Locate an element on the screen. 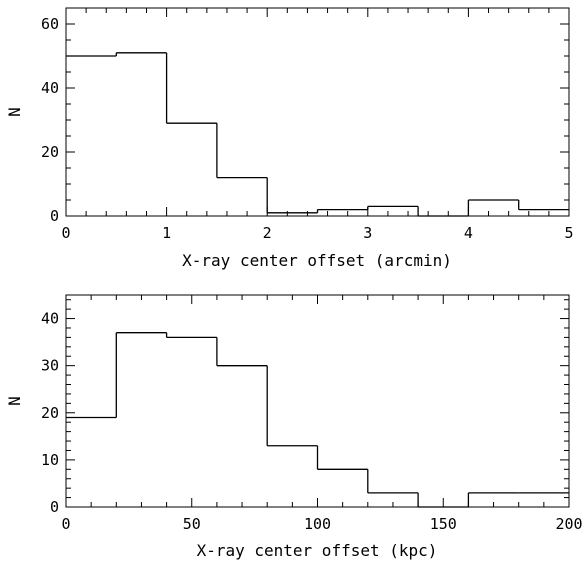  x-tick-label: 5 is located at coordinates (568, 233).